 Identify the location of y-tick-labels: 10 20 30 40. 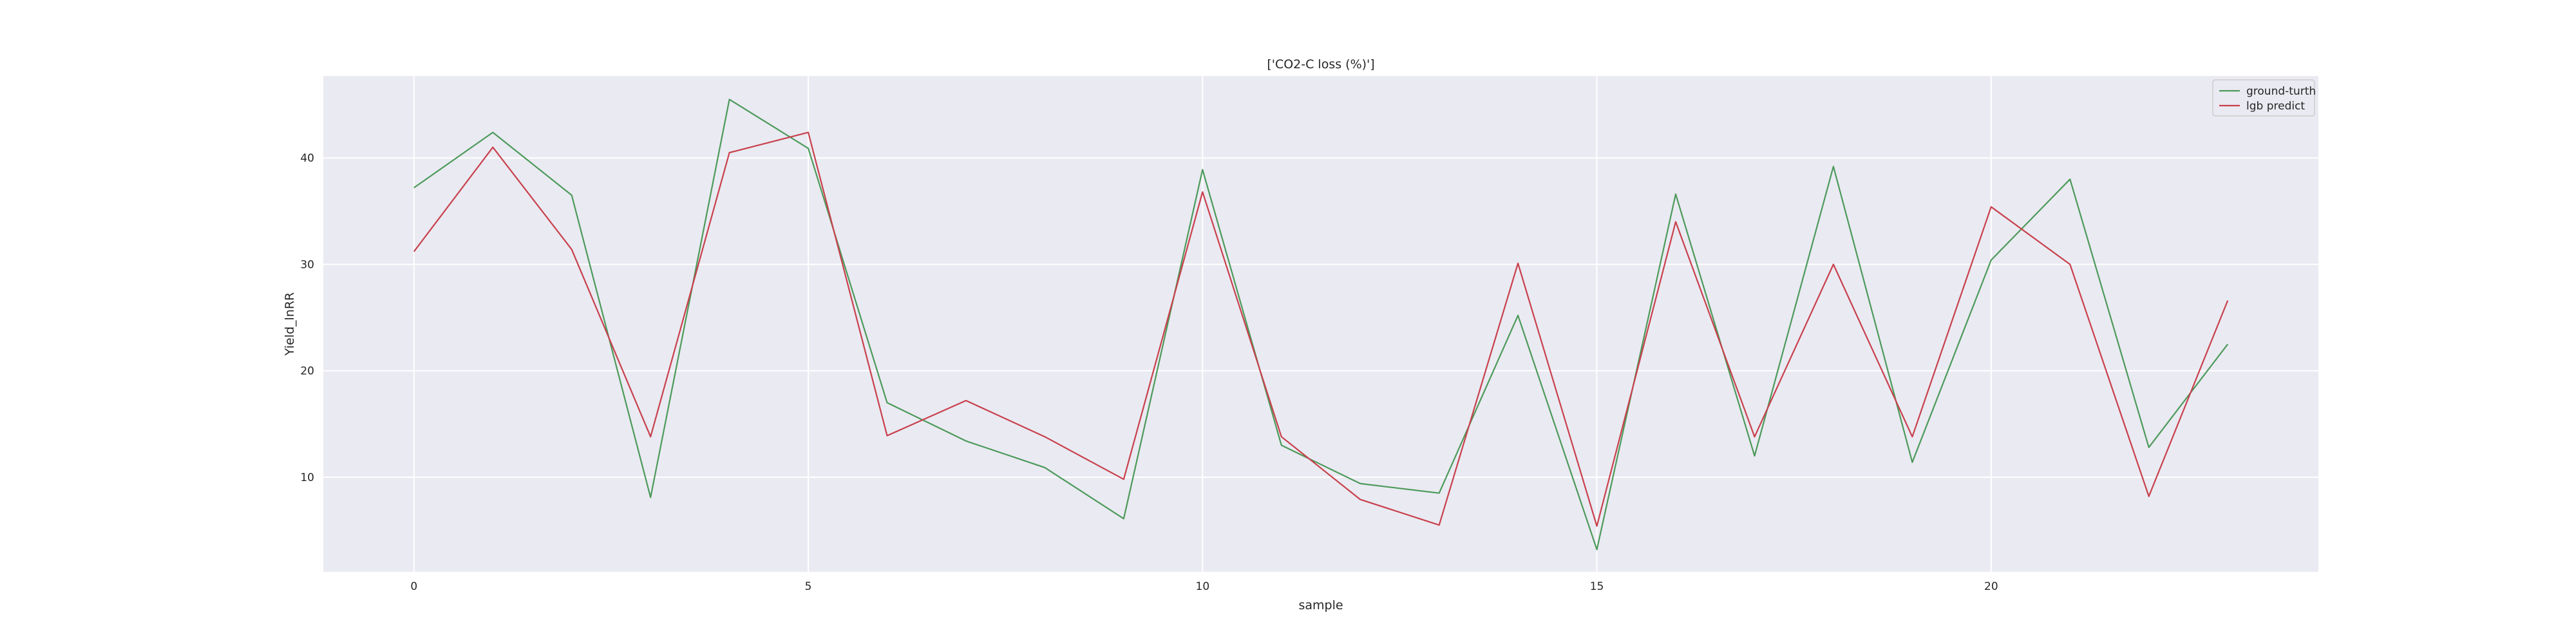
(307, 318).